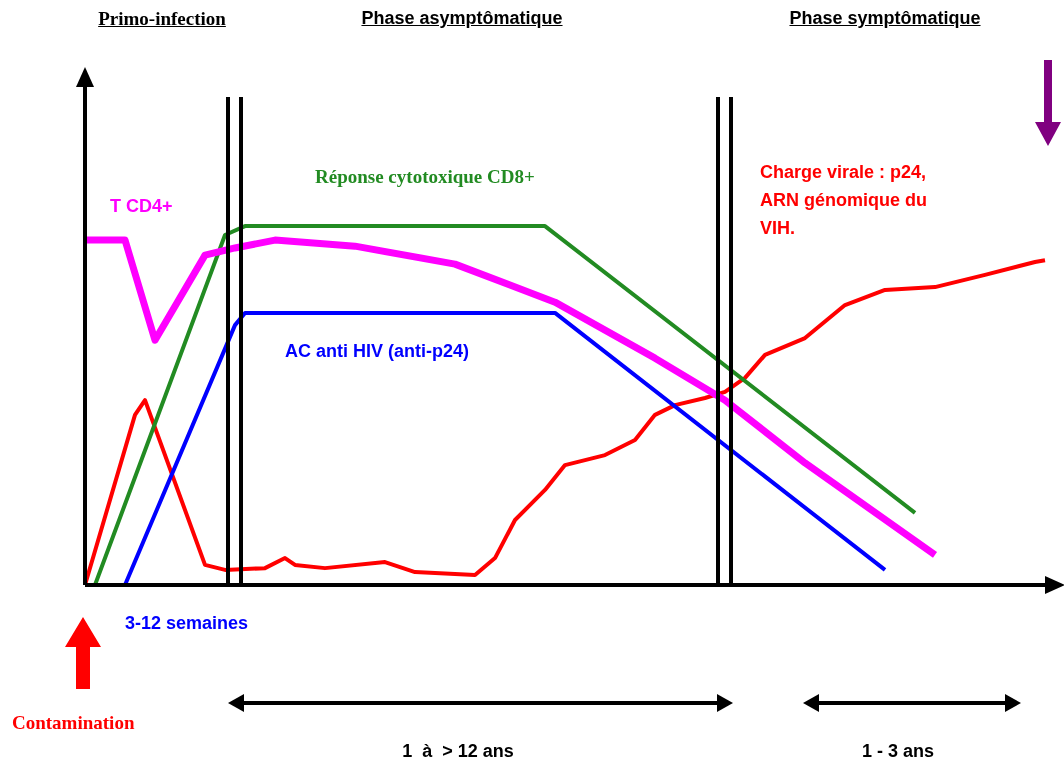 The width and height of the screenshot is (1064, 766). Describe the element at coordinates (162, 19) in the screenshot. I see `text: Primo-infection` at that location.